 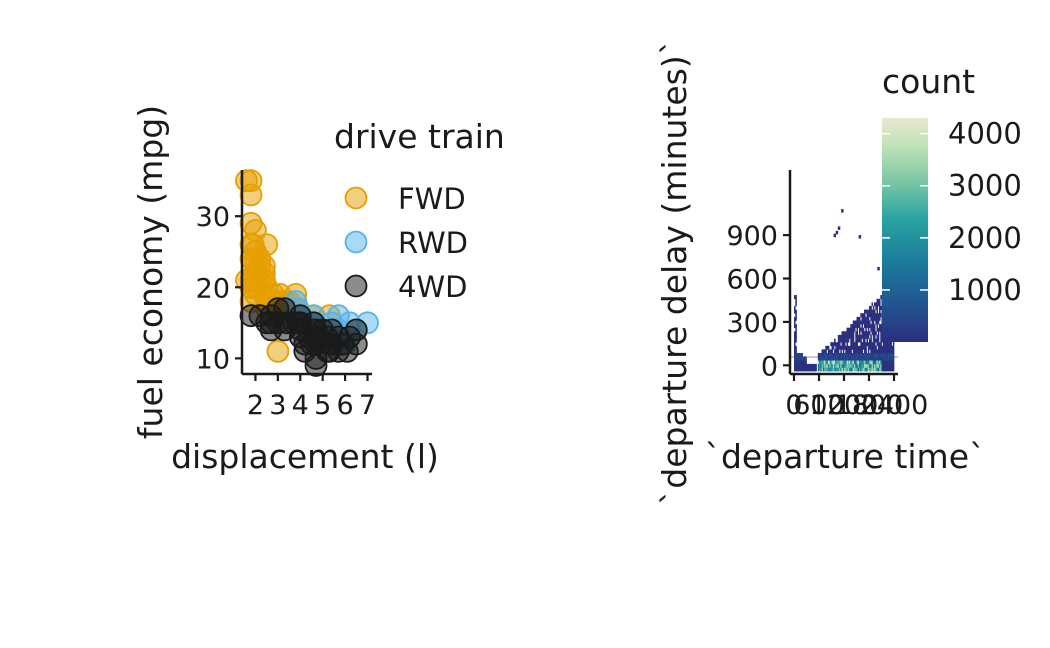 What do you see at coordinates (307, 273) in the screenshot?
I see `scatter-points` at bounding box center [307, 273].